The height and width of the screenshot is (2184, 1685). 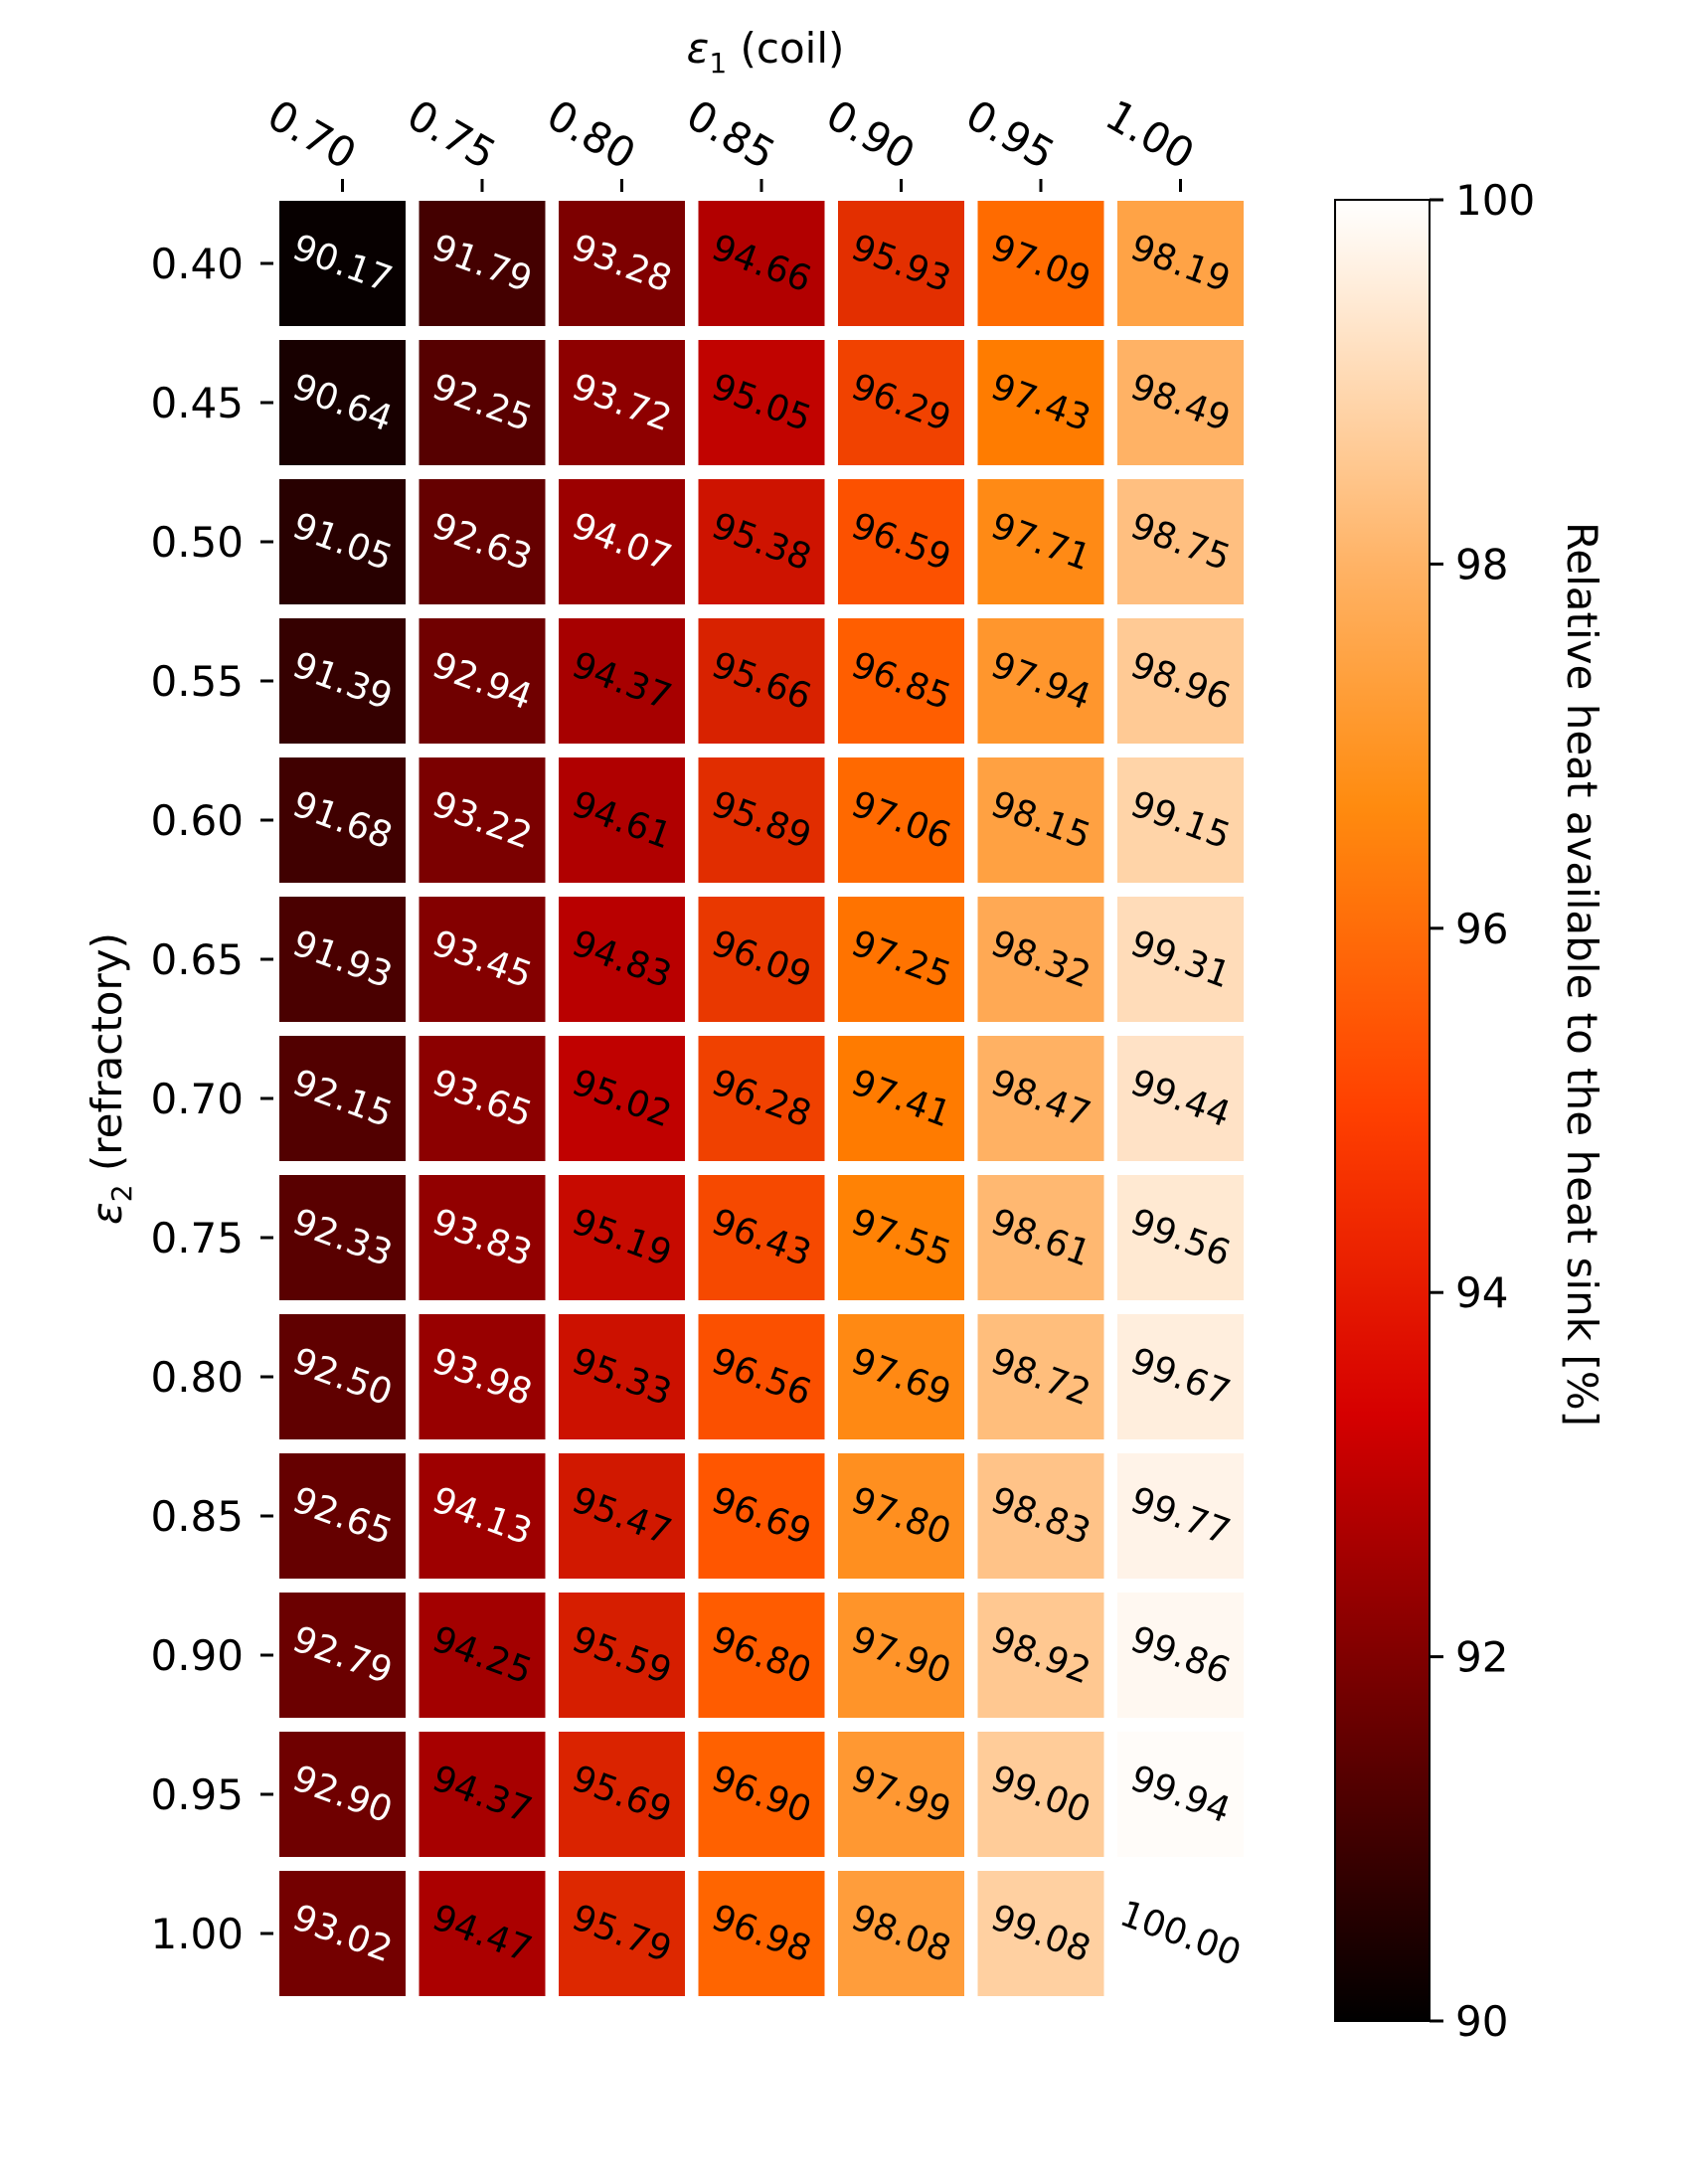 What do you see at coordinates (1149, 134) in the screenshot?
I see `x-tick-label: 1.00` at bounding box center [1149, 134].